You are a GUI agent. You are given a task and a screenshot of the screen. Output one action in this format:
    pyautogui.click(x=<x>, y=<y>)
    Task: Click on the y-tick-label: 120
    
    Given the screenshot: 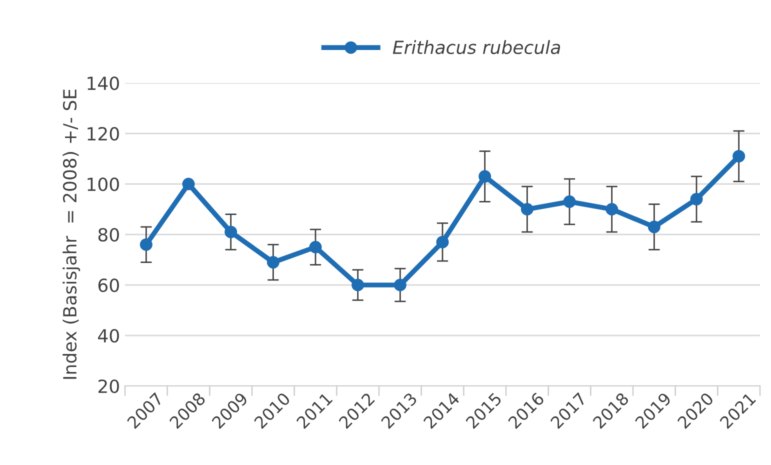 What is the action you would take?
    pyautogui.click(x=103, y=133)
    